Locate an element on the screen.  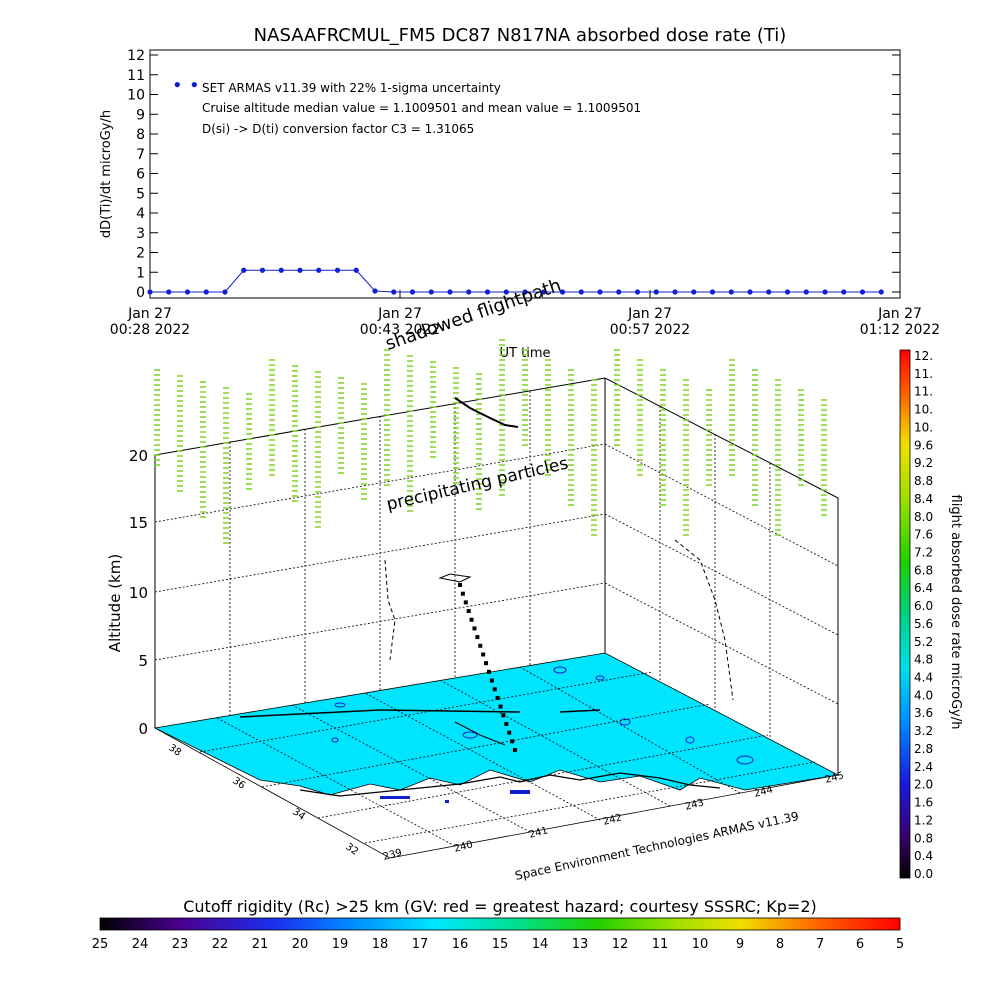
cutoff-rigidity-colorbar-gradient is located at coordinates (500, 924).